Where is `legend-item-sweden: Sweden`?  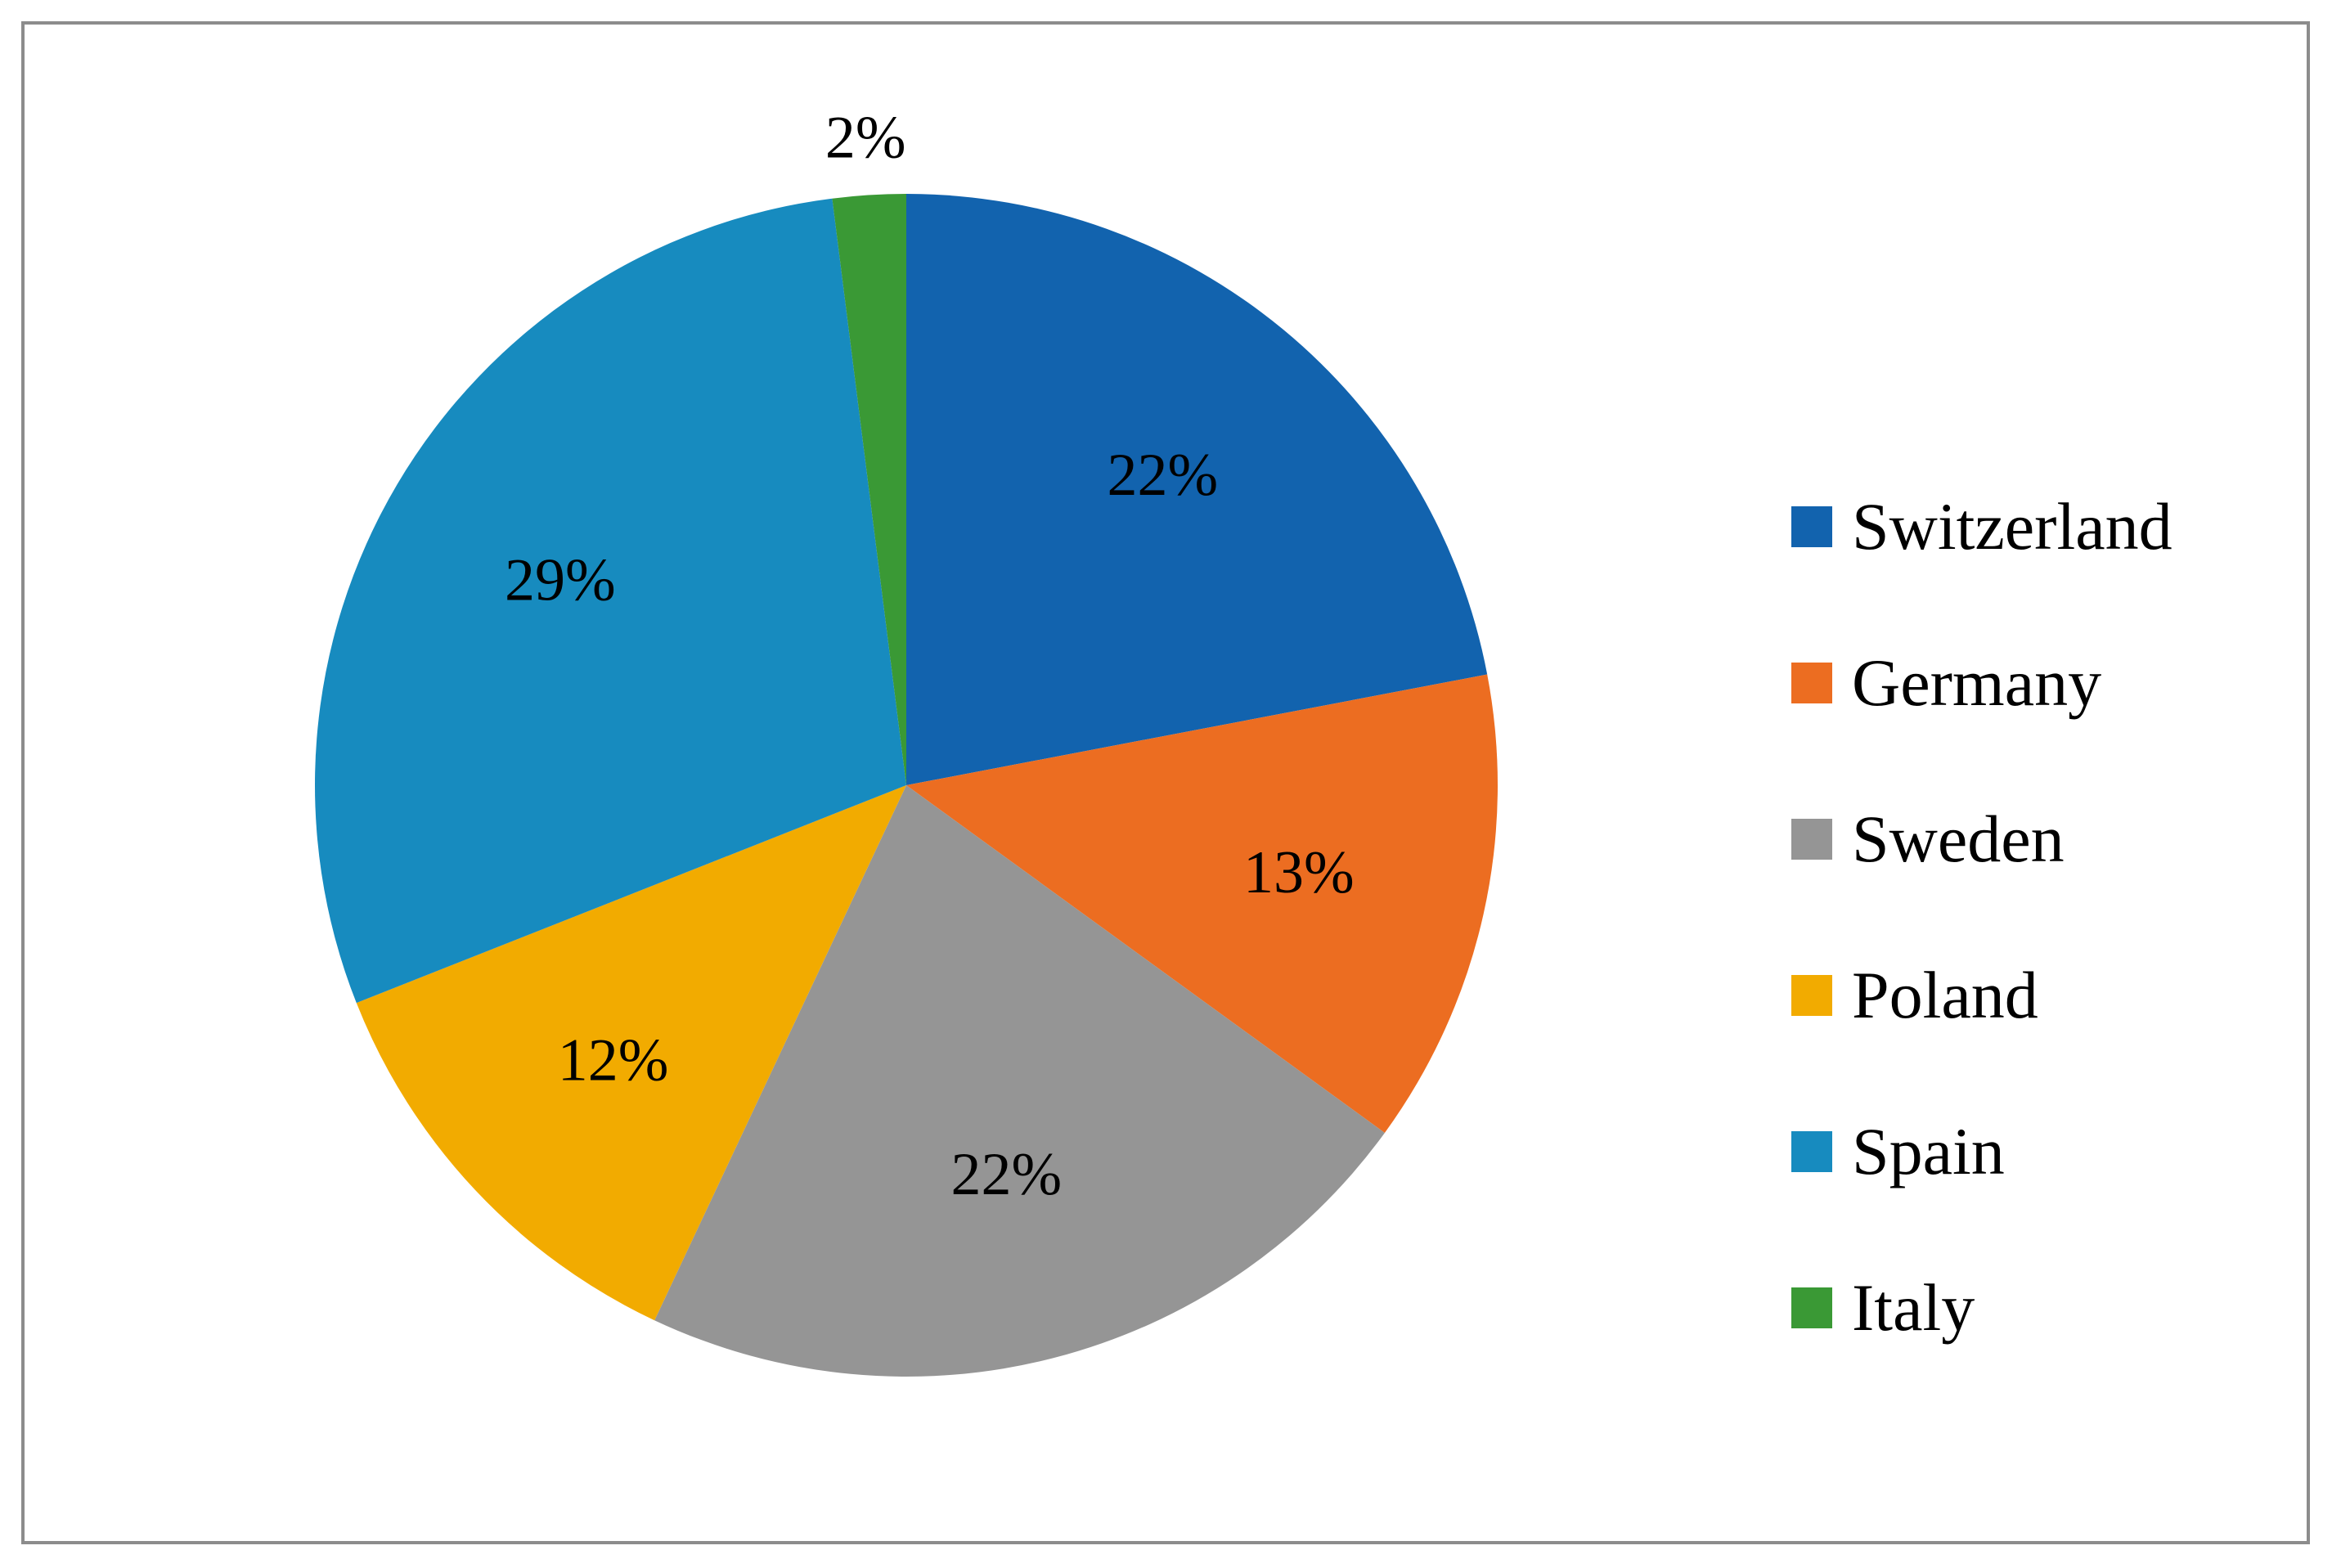 legend-item-sweden: Sweden is located at coordinates (2036, 839).